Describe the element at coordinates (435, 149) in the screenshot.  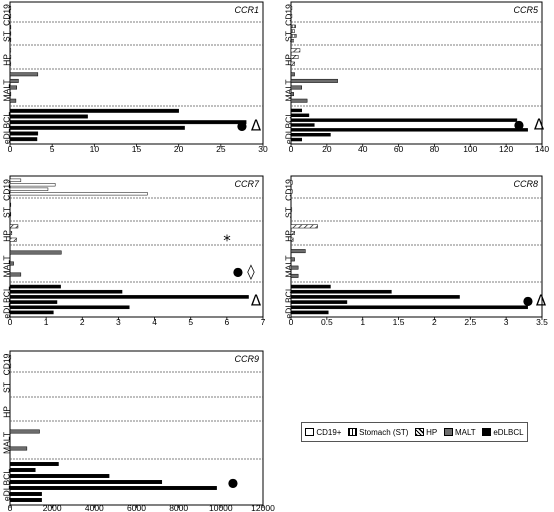
I see `x-tick-label: 80` at that location.